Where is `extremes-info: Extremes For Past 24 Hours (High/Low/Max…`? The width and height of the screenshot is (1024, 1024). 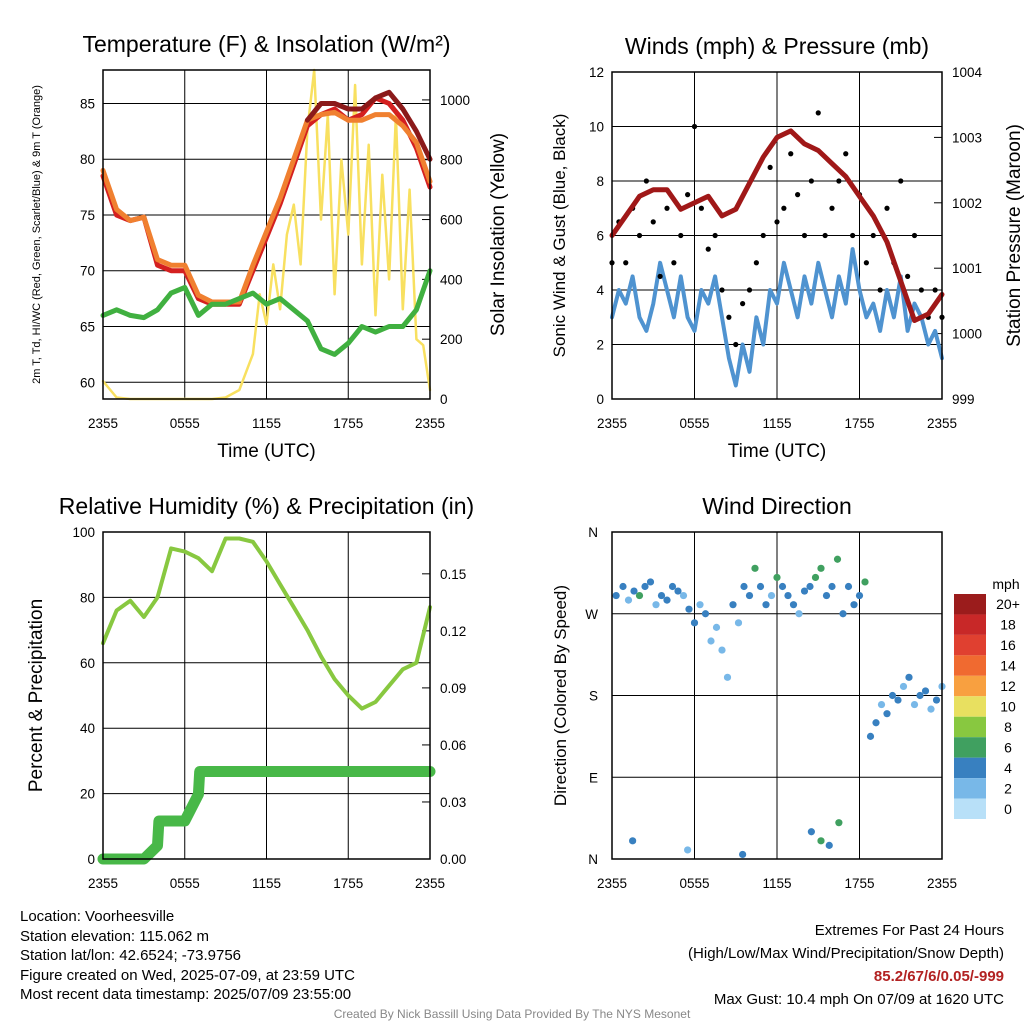
extremes-info: Extremes For Past 24 Hours (High/Low/Max… is located at coordinates (846, 965).